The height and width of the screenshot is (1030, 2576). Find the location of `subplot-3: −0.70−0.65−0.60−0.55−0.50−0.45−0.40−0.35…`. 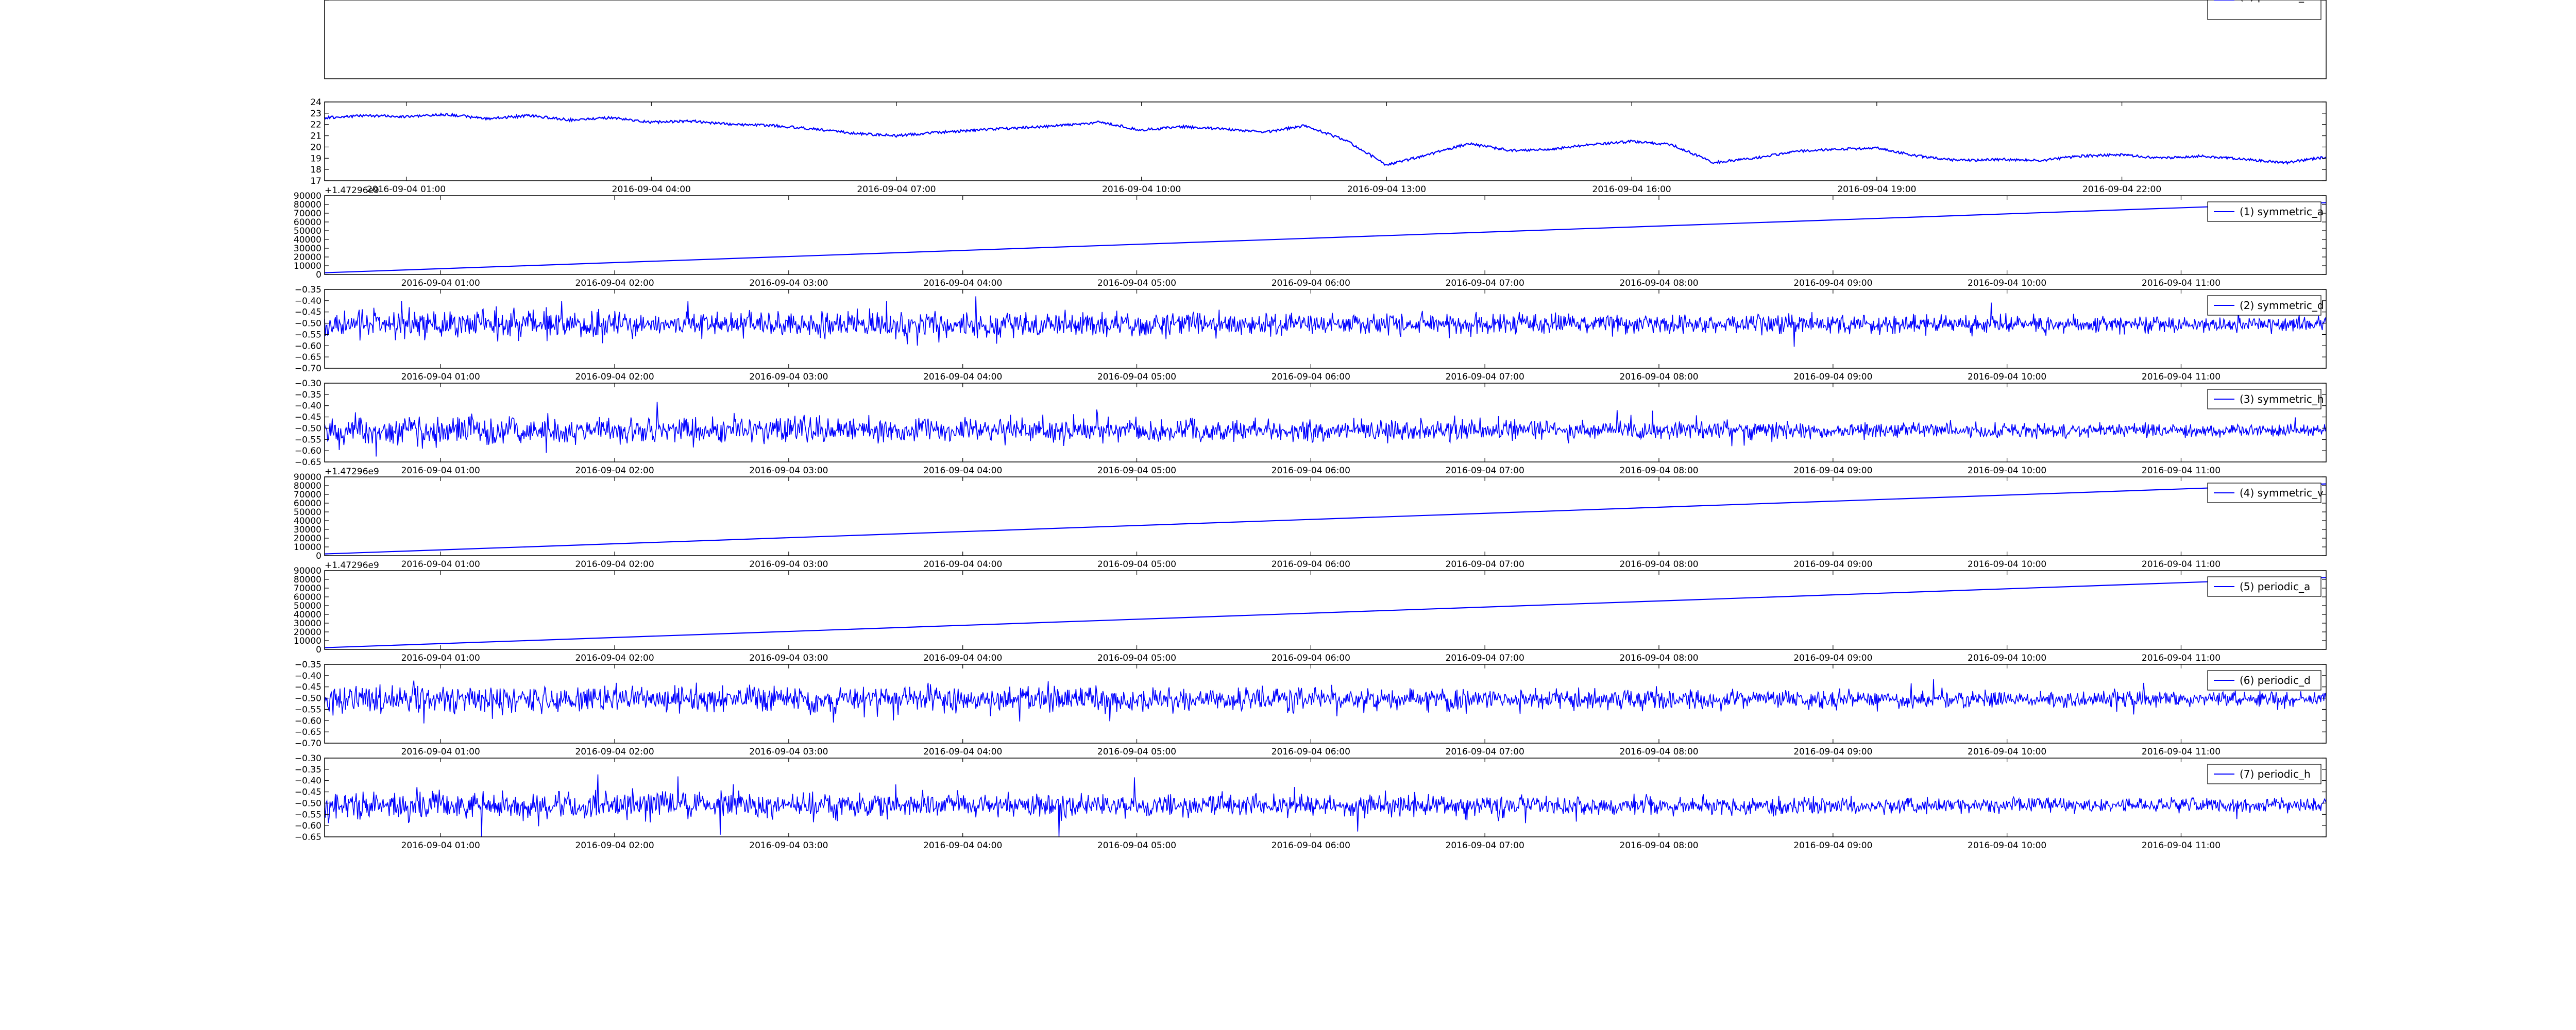

subplot-3: −0.70−0.65−0.60−0.55−0.50−0.45−0.40−0.35… is located at coordinates (1311, 333).